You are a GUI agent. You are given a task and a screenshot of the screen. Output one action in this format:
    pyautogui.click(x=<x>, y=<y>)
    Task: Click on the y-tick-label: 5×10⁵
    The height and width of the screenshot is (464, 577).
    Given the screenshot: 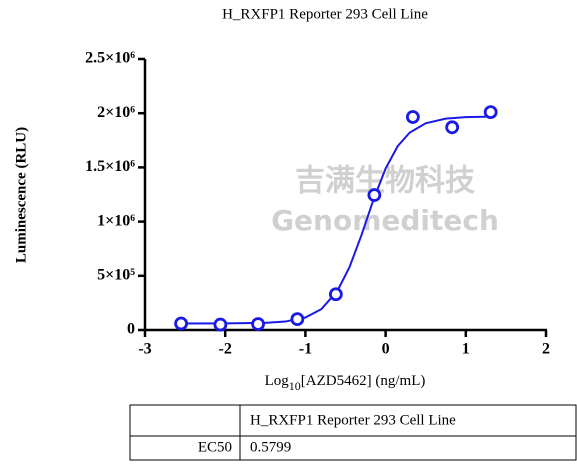 What is the action you would take?
    pyautogui.click(x=116, y=274)
    